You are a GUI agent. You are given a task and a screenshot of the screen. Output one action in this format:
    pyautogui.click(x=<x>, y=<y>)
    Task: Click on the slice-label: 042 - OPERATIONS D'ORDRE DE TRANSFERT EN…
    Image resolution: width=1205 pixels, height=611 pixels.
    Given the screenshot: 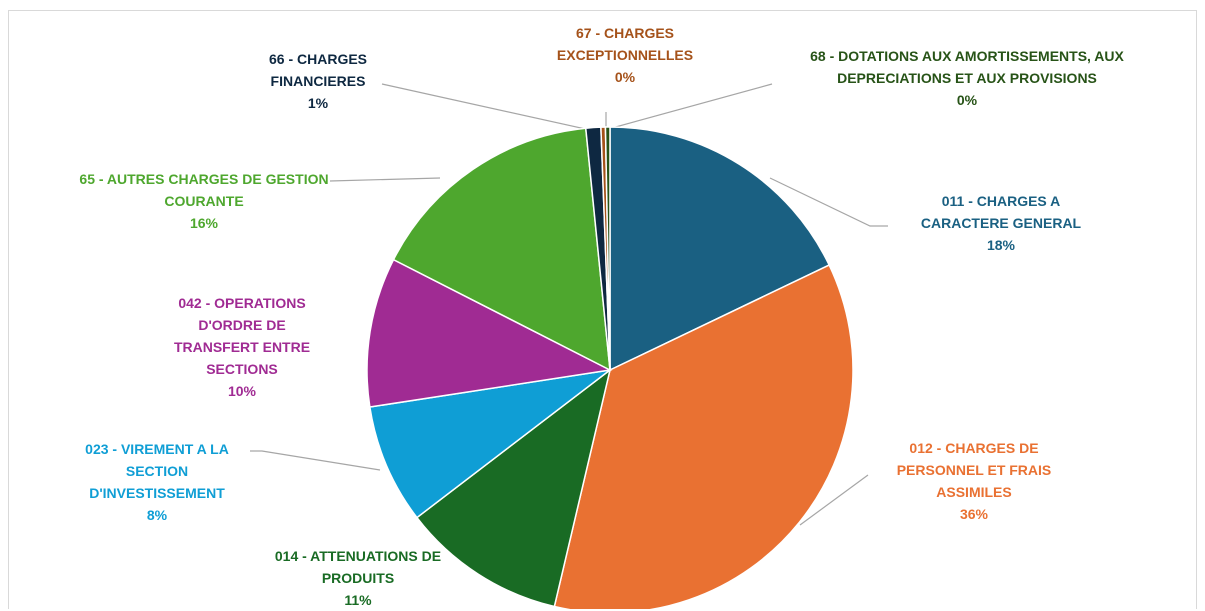 What is the action you would take?
    pyautogui.click(x=242, y=347)
    